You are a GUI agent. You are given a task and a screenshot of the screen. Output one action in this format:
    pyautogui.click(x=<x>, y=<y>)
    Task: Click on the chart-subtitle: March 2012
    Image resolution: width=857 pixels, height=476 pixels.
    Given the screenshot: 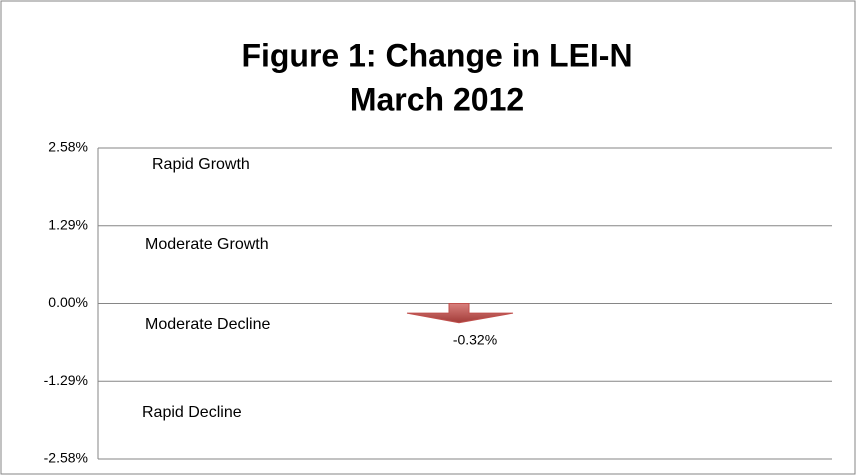 What is the action you would take?
    pyautogui.click(x=437, y=99)
    